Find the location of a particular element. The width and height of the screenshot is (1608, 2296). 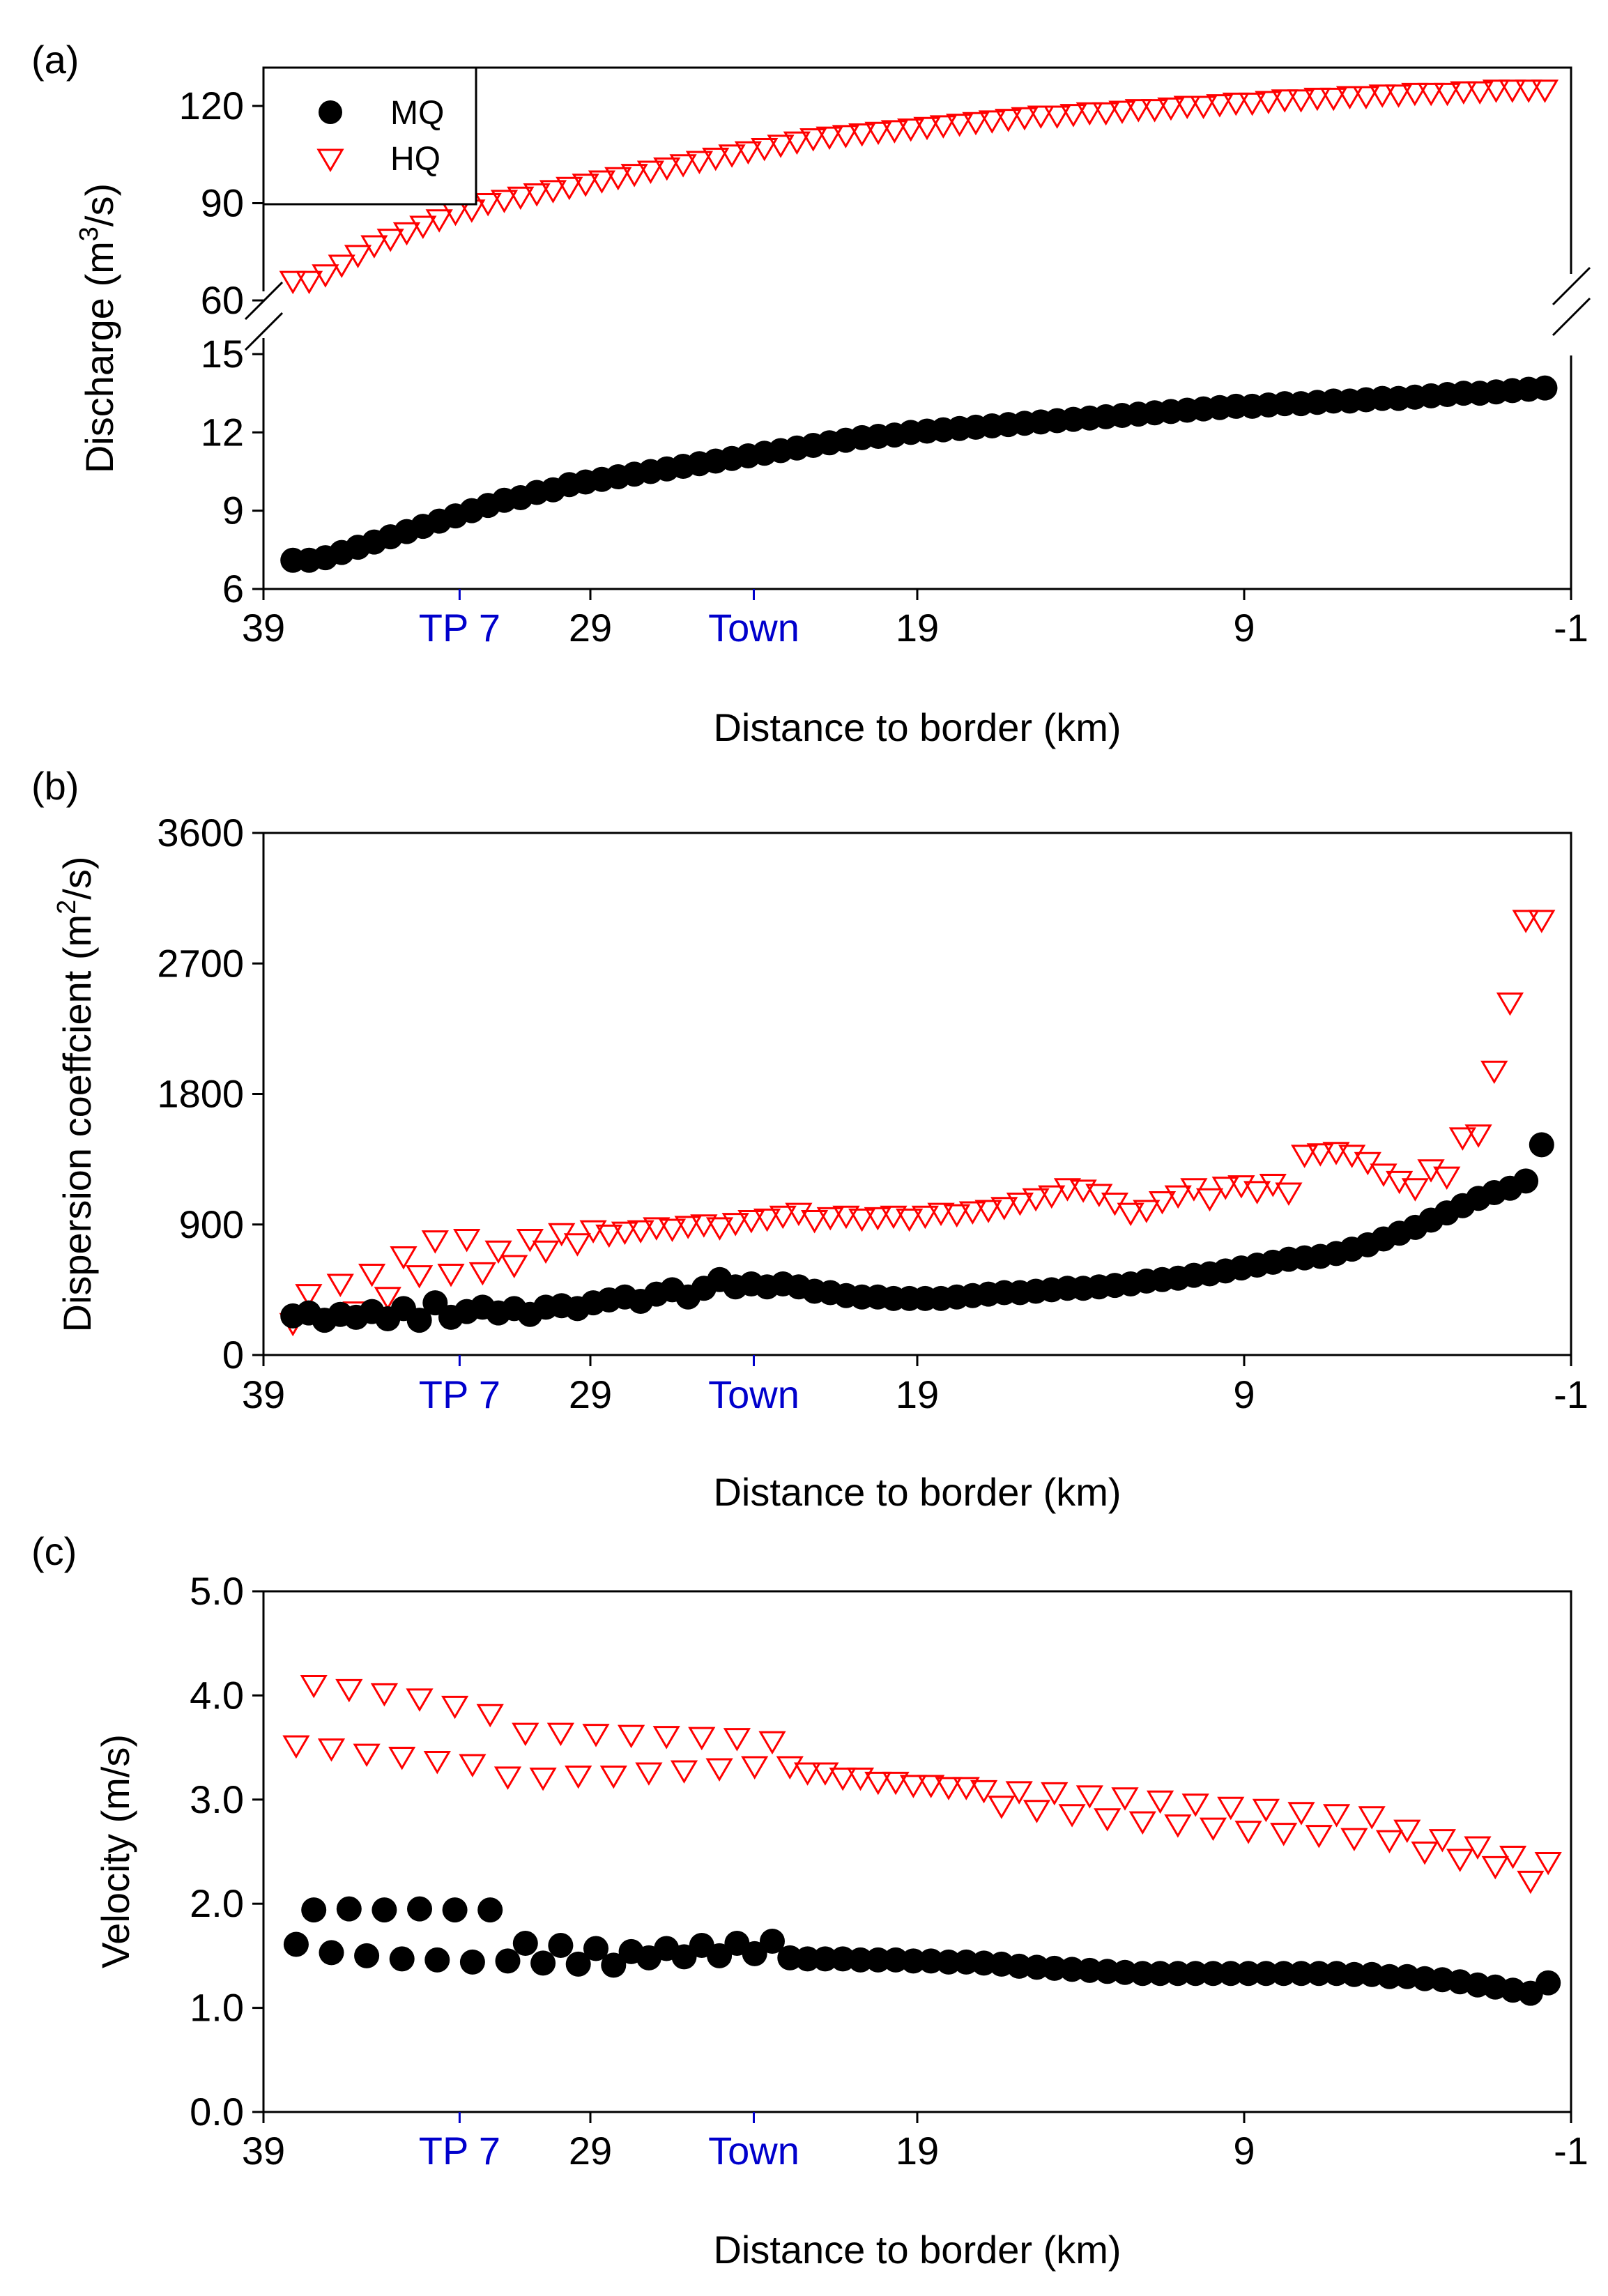

y-tick-label: 5.0 is located at coordinates (217, 1591).